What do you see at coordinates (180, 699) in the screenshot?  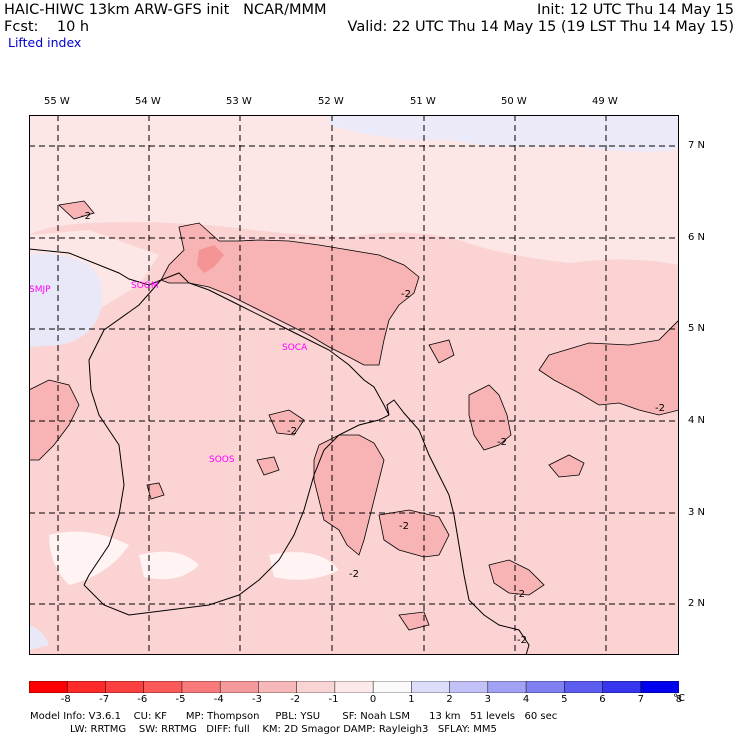 I see `colorbar-tick-label: -5` at bounding box center [180, 699].